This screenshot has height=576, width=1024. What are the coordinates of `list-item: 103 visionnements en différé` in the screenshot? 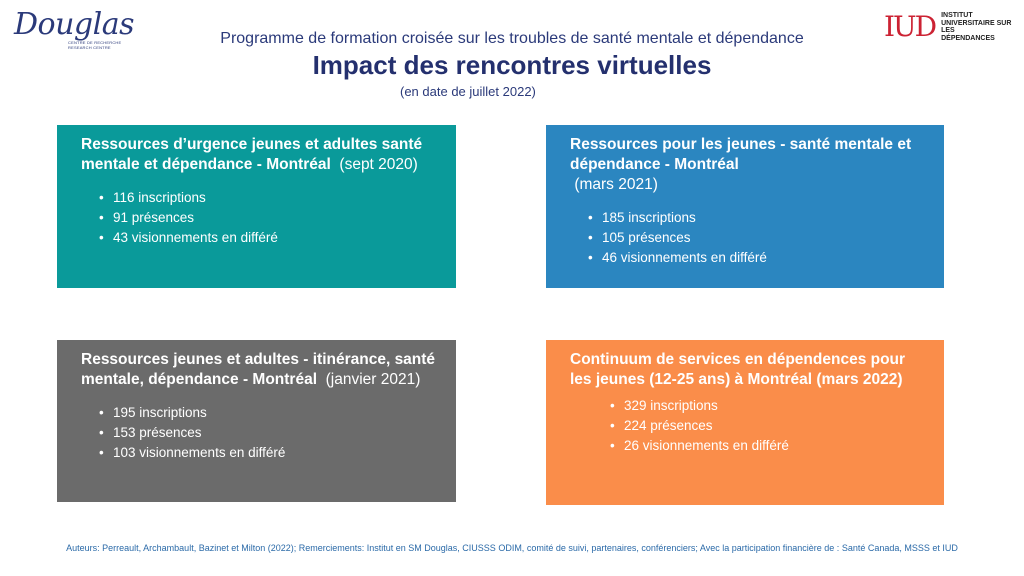 It's located at (268, 453).